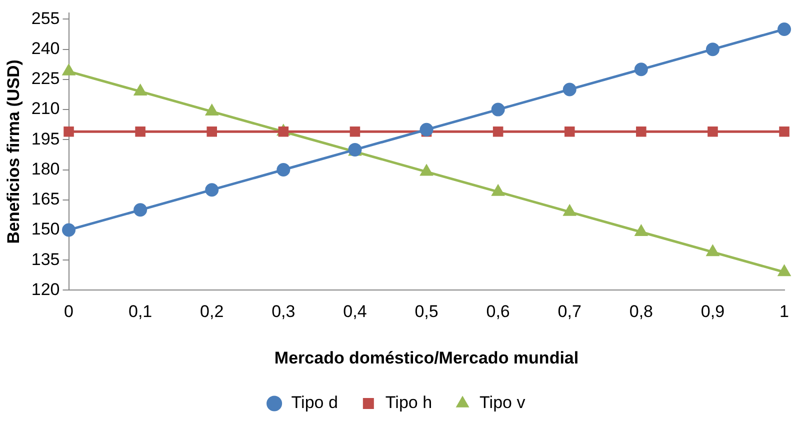 The width and height of the screenshot is (801, 422). I want to click on x-tick-label: 1, so click(785, 312).